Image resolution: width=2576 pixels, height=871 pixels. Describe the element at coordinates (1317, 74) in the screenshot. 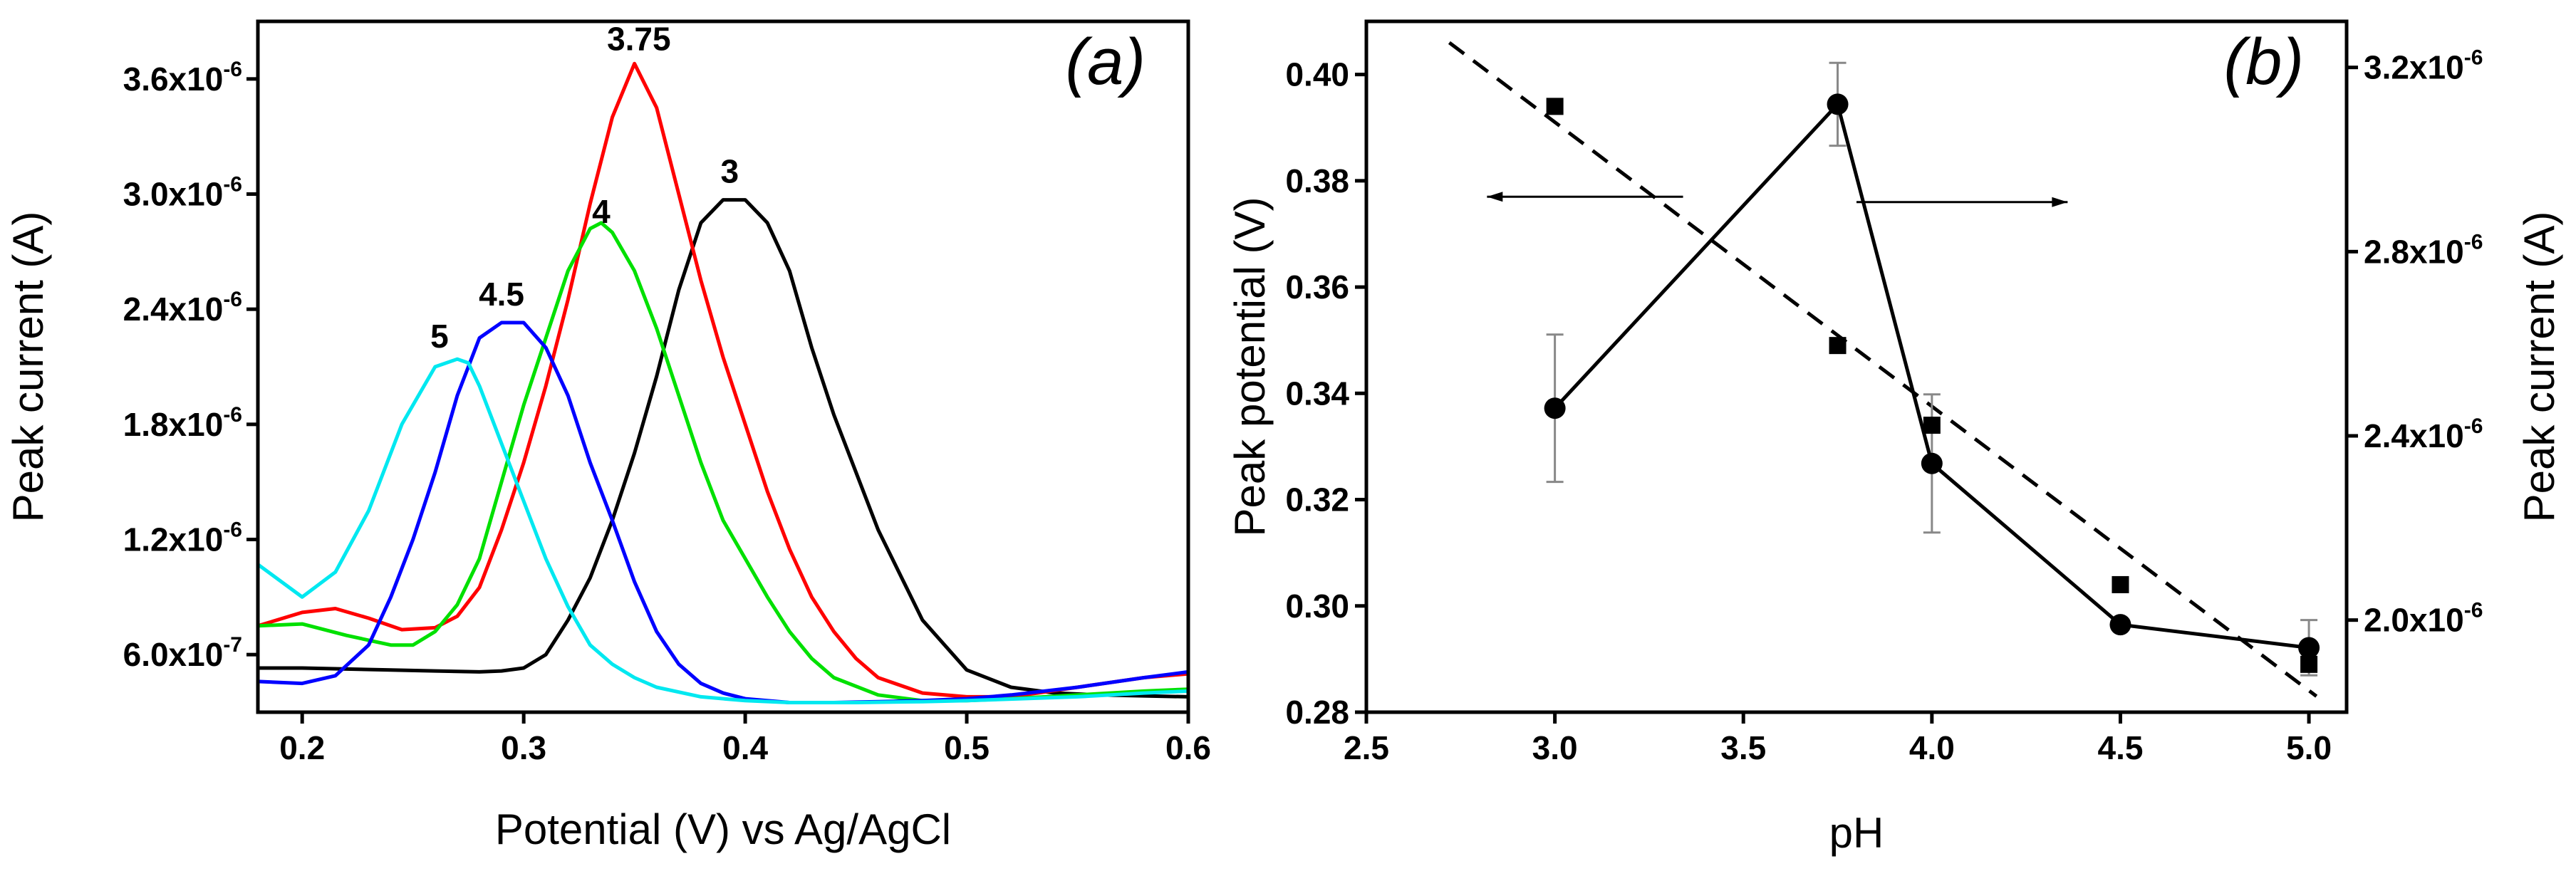

I see `y-tick-label: 0.40` at that location.